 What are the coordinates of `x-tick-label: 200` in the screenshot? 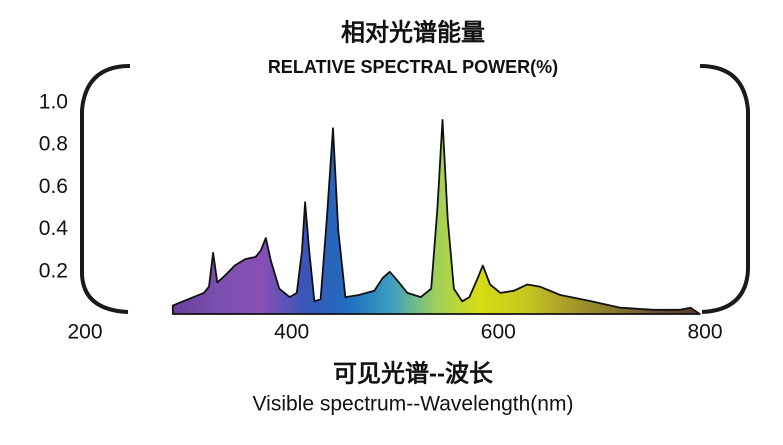 It's located at (84, 332).